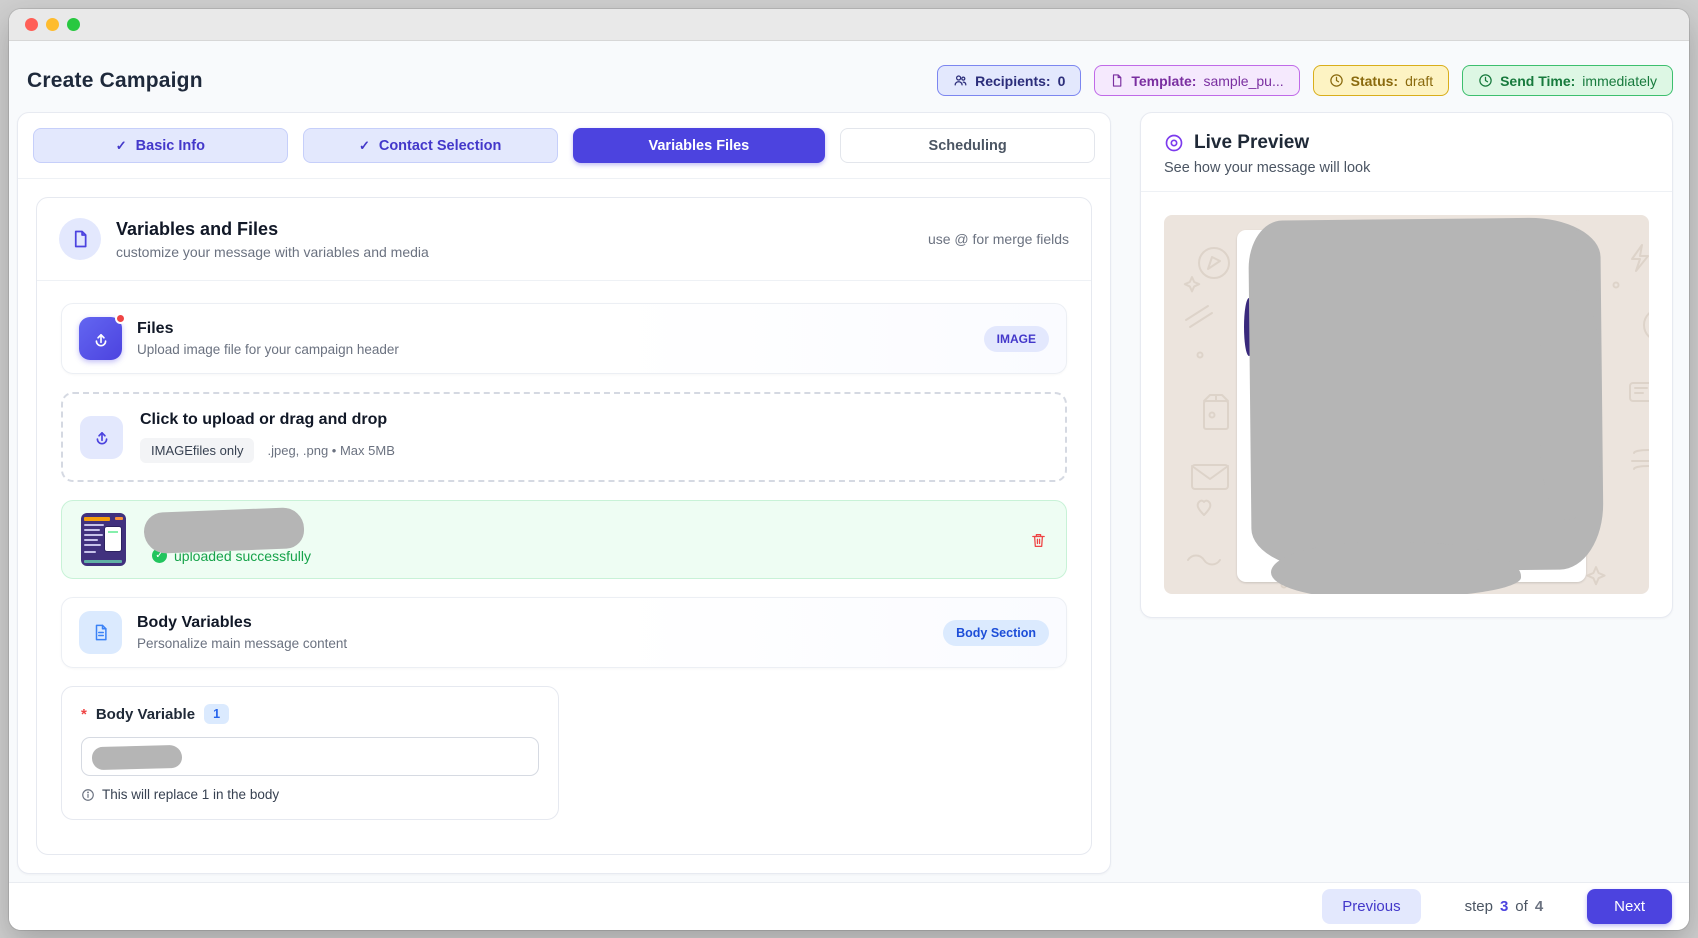 The width and height of the screenshot is (1698, 938). Describe the element at coordinates (310, 794) in the screenshot. I see `variable-help: This will replace 1 in the body` at that location.